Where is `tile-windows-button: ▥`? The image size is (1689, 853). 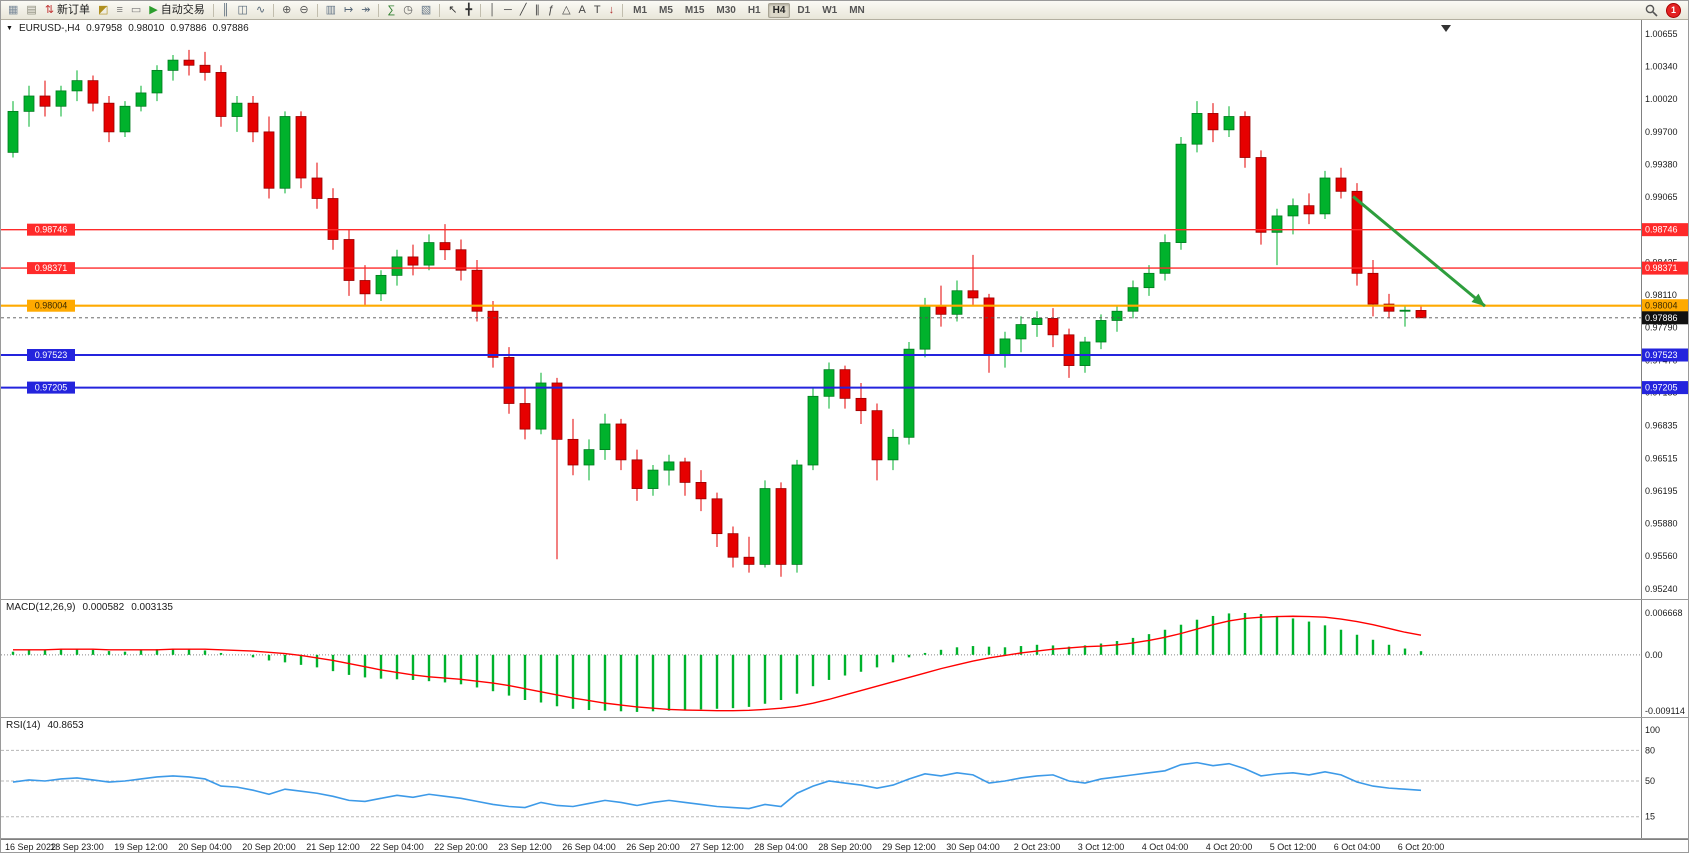
tile-windows-button: ▥ is located at coordinates (331, 10).